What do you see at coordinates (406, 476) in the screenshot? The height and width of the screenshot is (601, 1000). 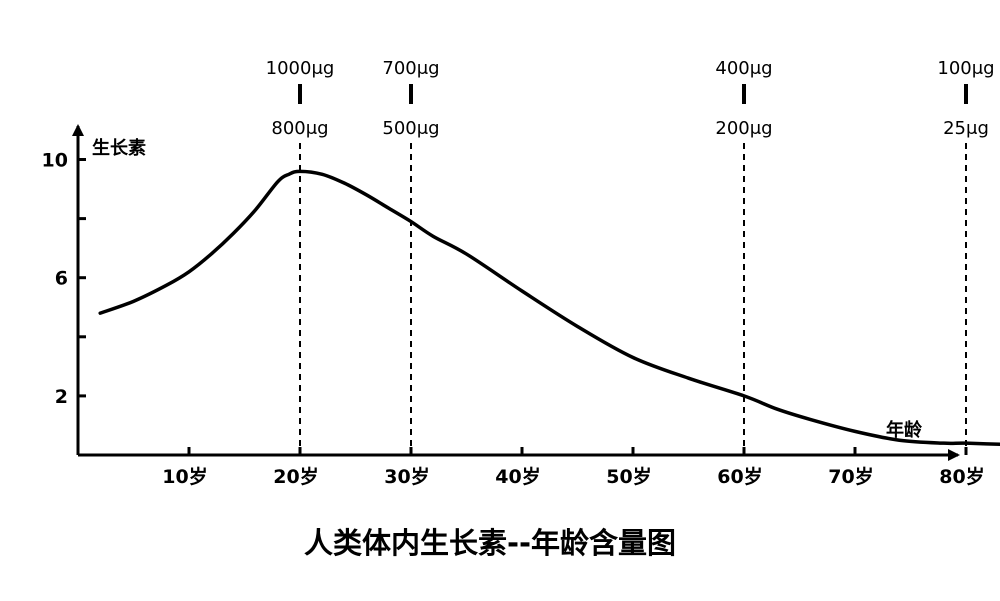 I see `x-tick-label: 30岁` at bounding box center [406, 476].